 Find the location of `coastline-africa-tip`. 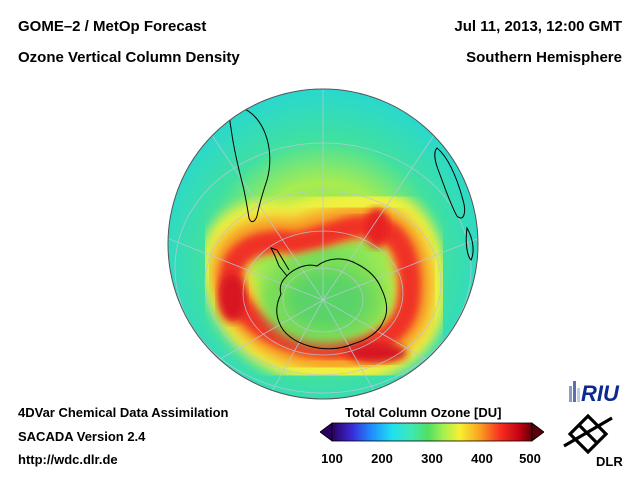

coastline-africa-tip is located at coordinates (450, 183).